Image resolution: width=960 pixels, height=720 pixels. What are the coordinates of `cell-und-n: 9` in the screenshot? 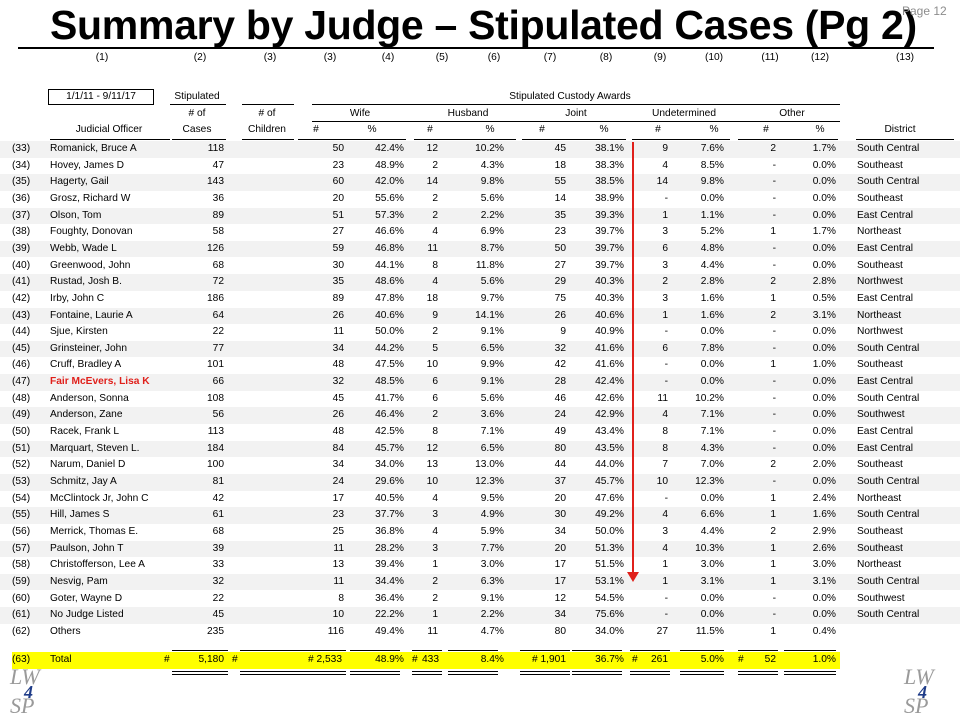 It's located at (665, 148).